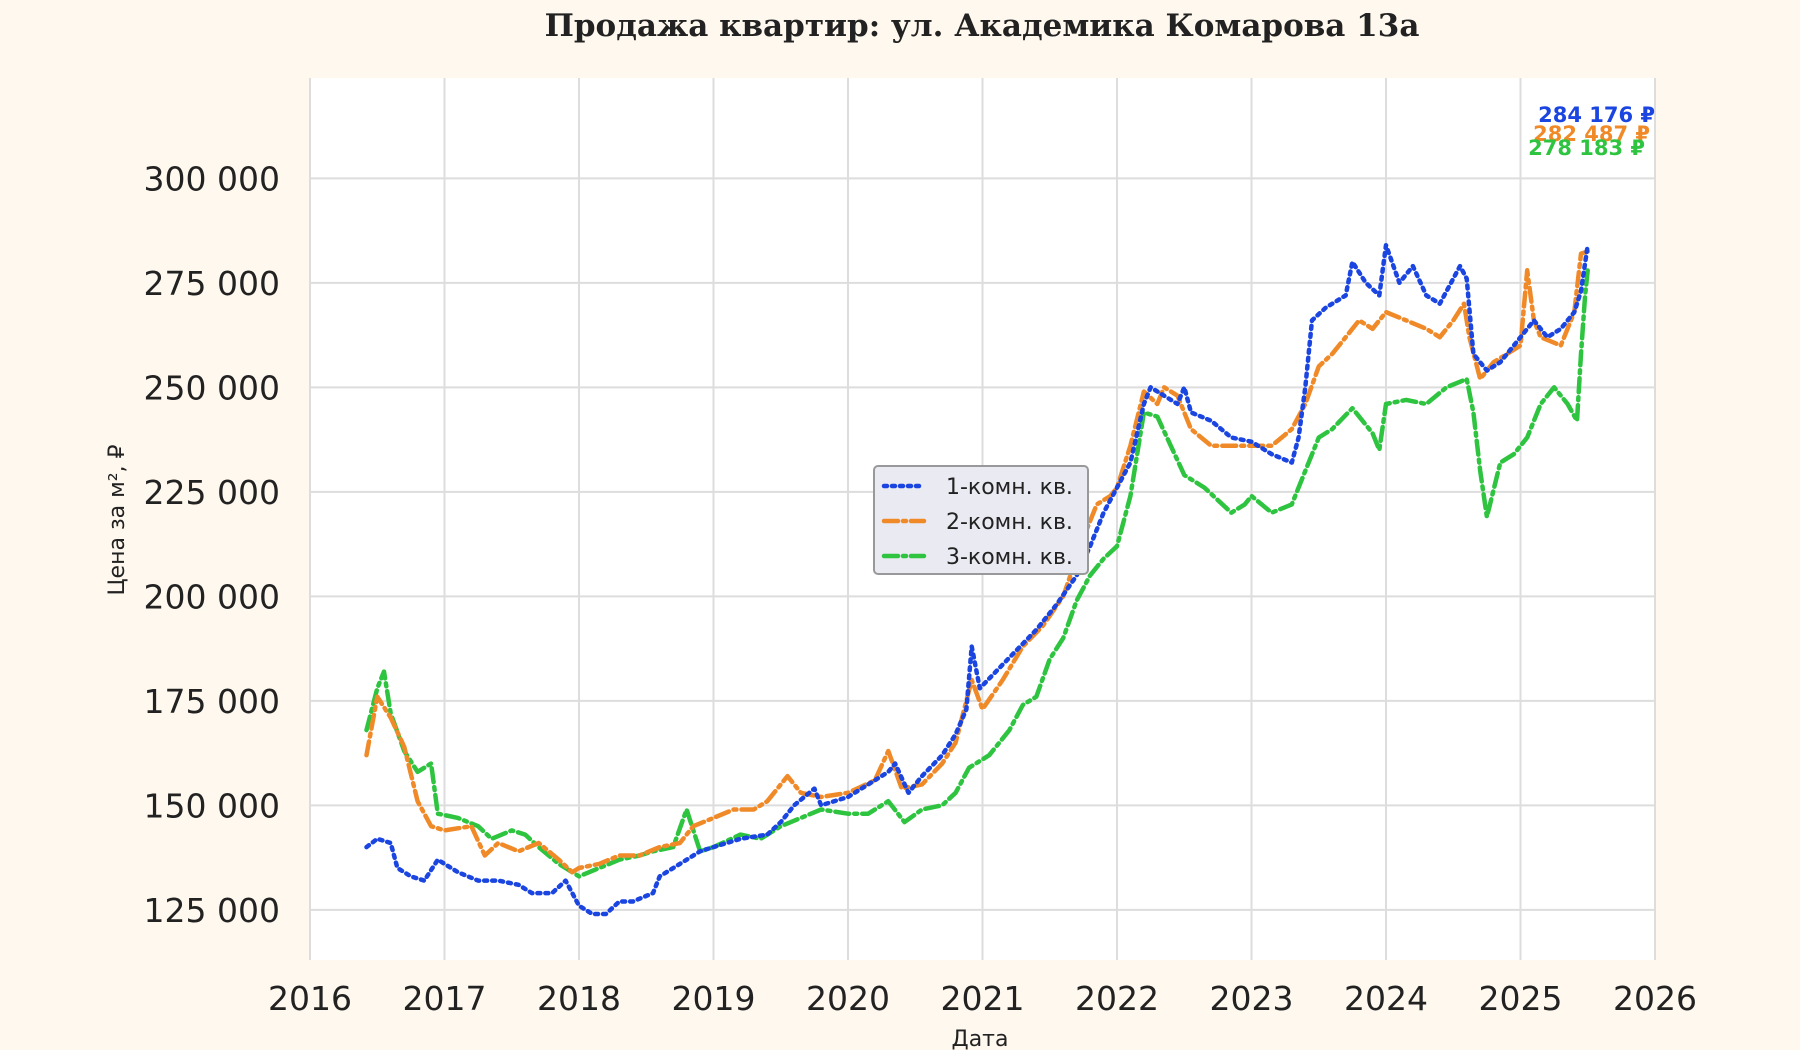  Describe the element at coordinates (212, 178) in the screenshot. I see `y-tick-label: 300 000` at that location.